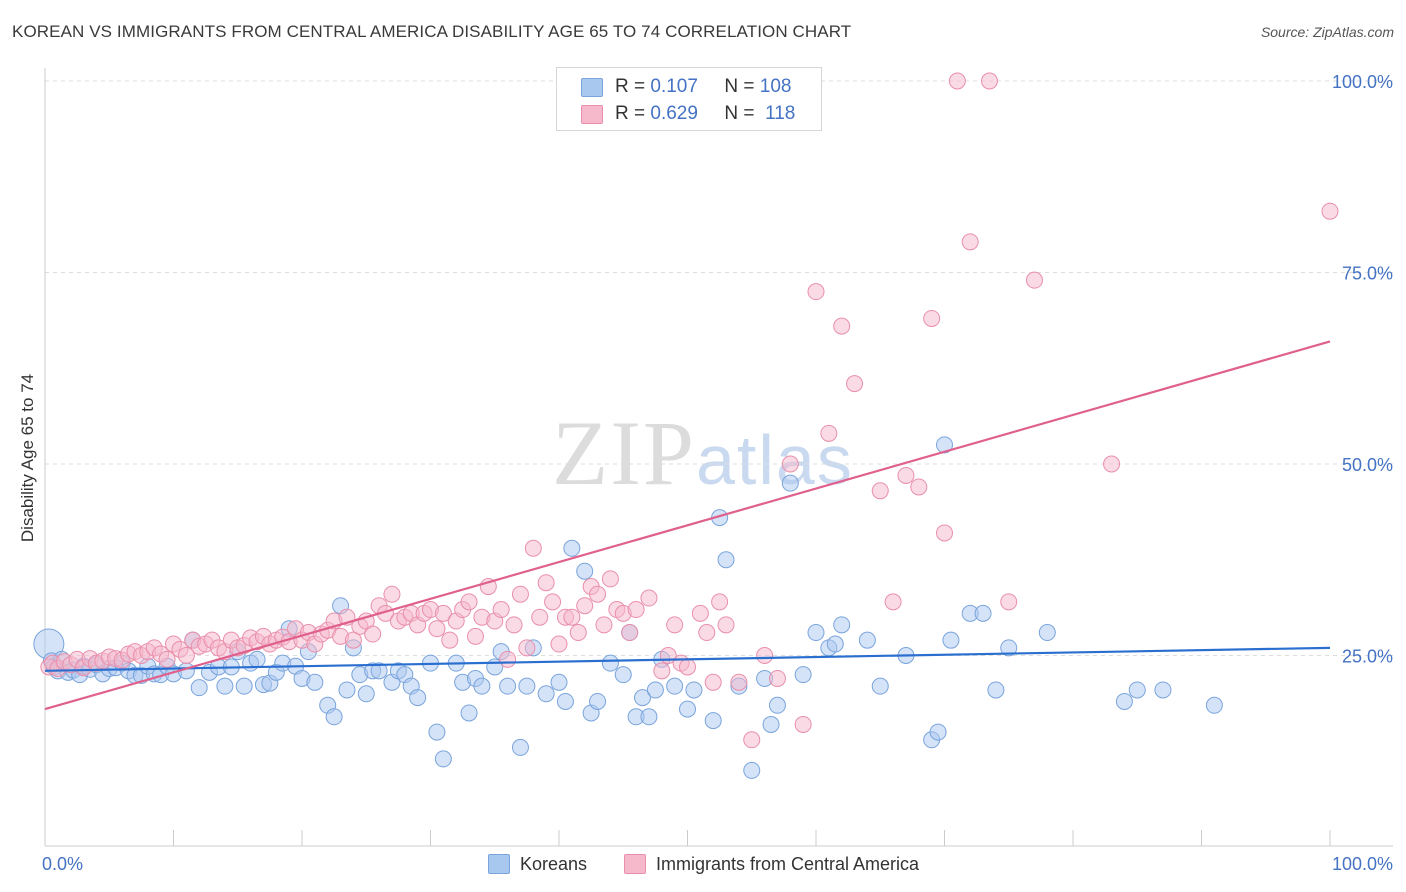  I want to click on correlation-legend: R = 0.107 N = 108 R = 0.629 N = 118, so click(689, 99).